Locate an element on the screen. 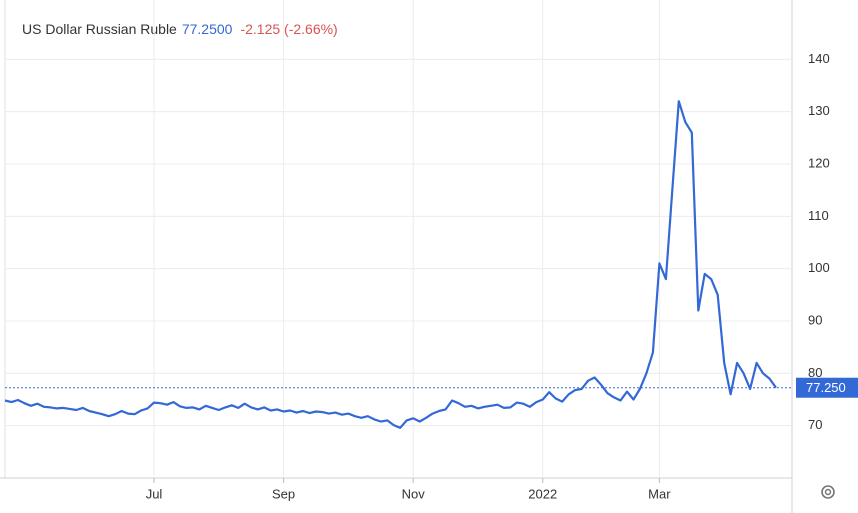 This screenshot has width=858, height=513. y-tick-label: 140 is located at coordinates (819, 58).